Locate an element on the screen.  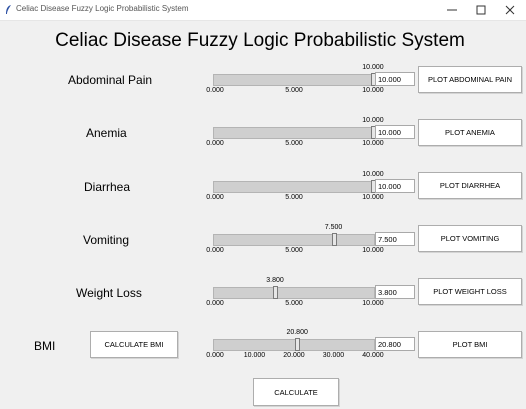
calculate-bmi-button: CALCULATE BMI is located at coordinates (134, 344).